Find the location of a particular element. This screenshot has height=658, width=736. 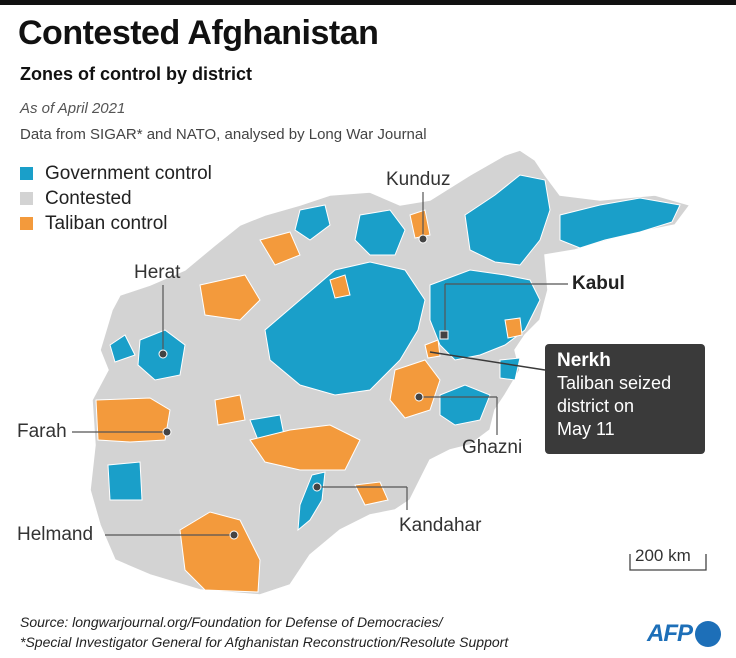

legend-label-contested: Contested is located at coordinates (88, 198).